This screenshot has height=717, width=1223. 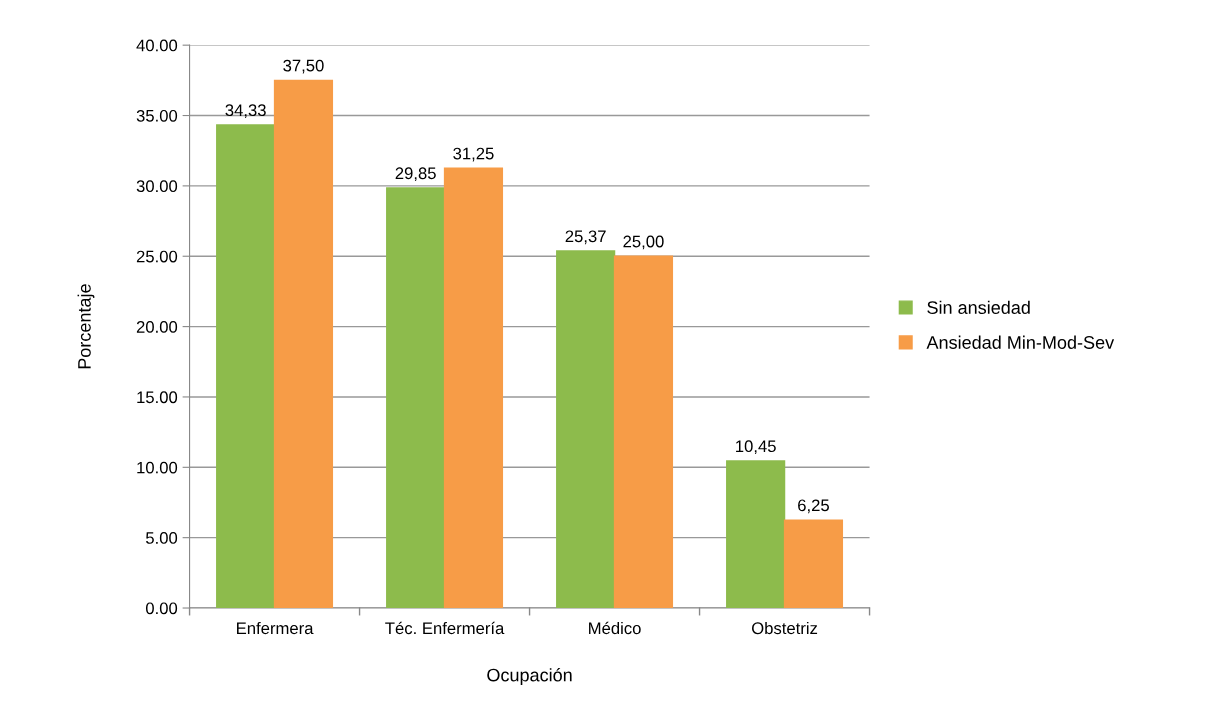 What do you see at coordinates (585, 237) in the screenshot?
I see `data-label: 25,37` at bounding box center [585, 237].